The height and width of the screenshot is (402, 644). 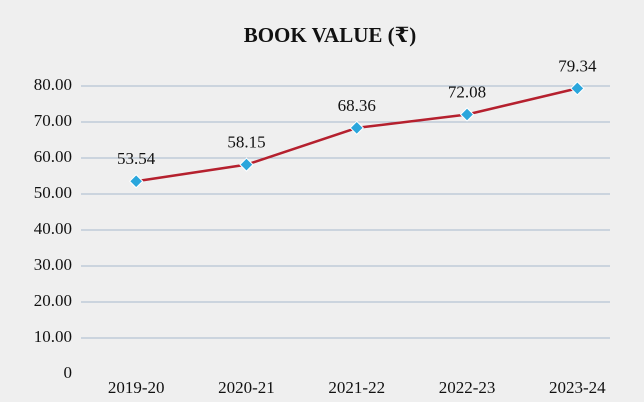 I want to click on x-tick-label: 2022-23, so click(x=467, y=387).